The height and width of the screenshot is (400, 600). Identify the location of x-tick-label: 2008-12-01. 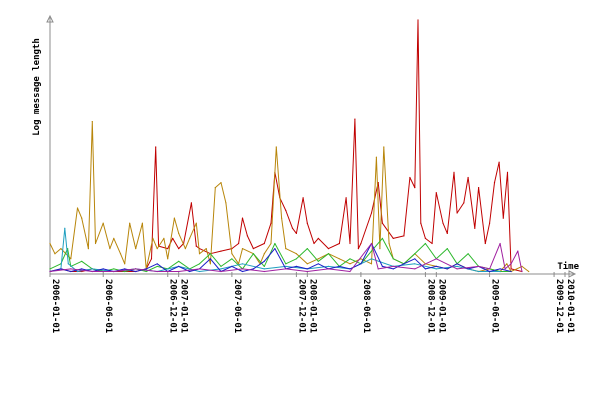
(430, 306).